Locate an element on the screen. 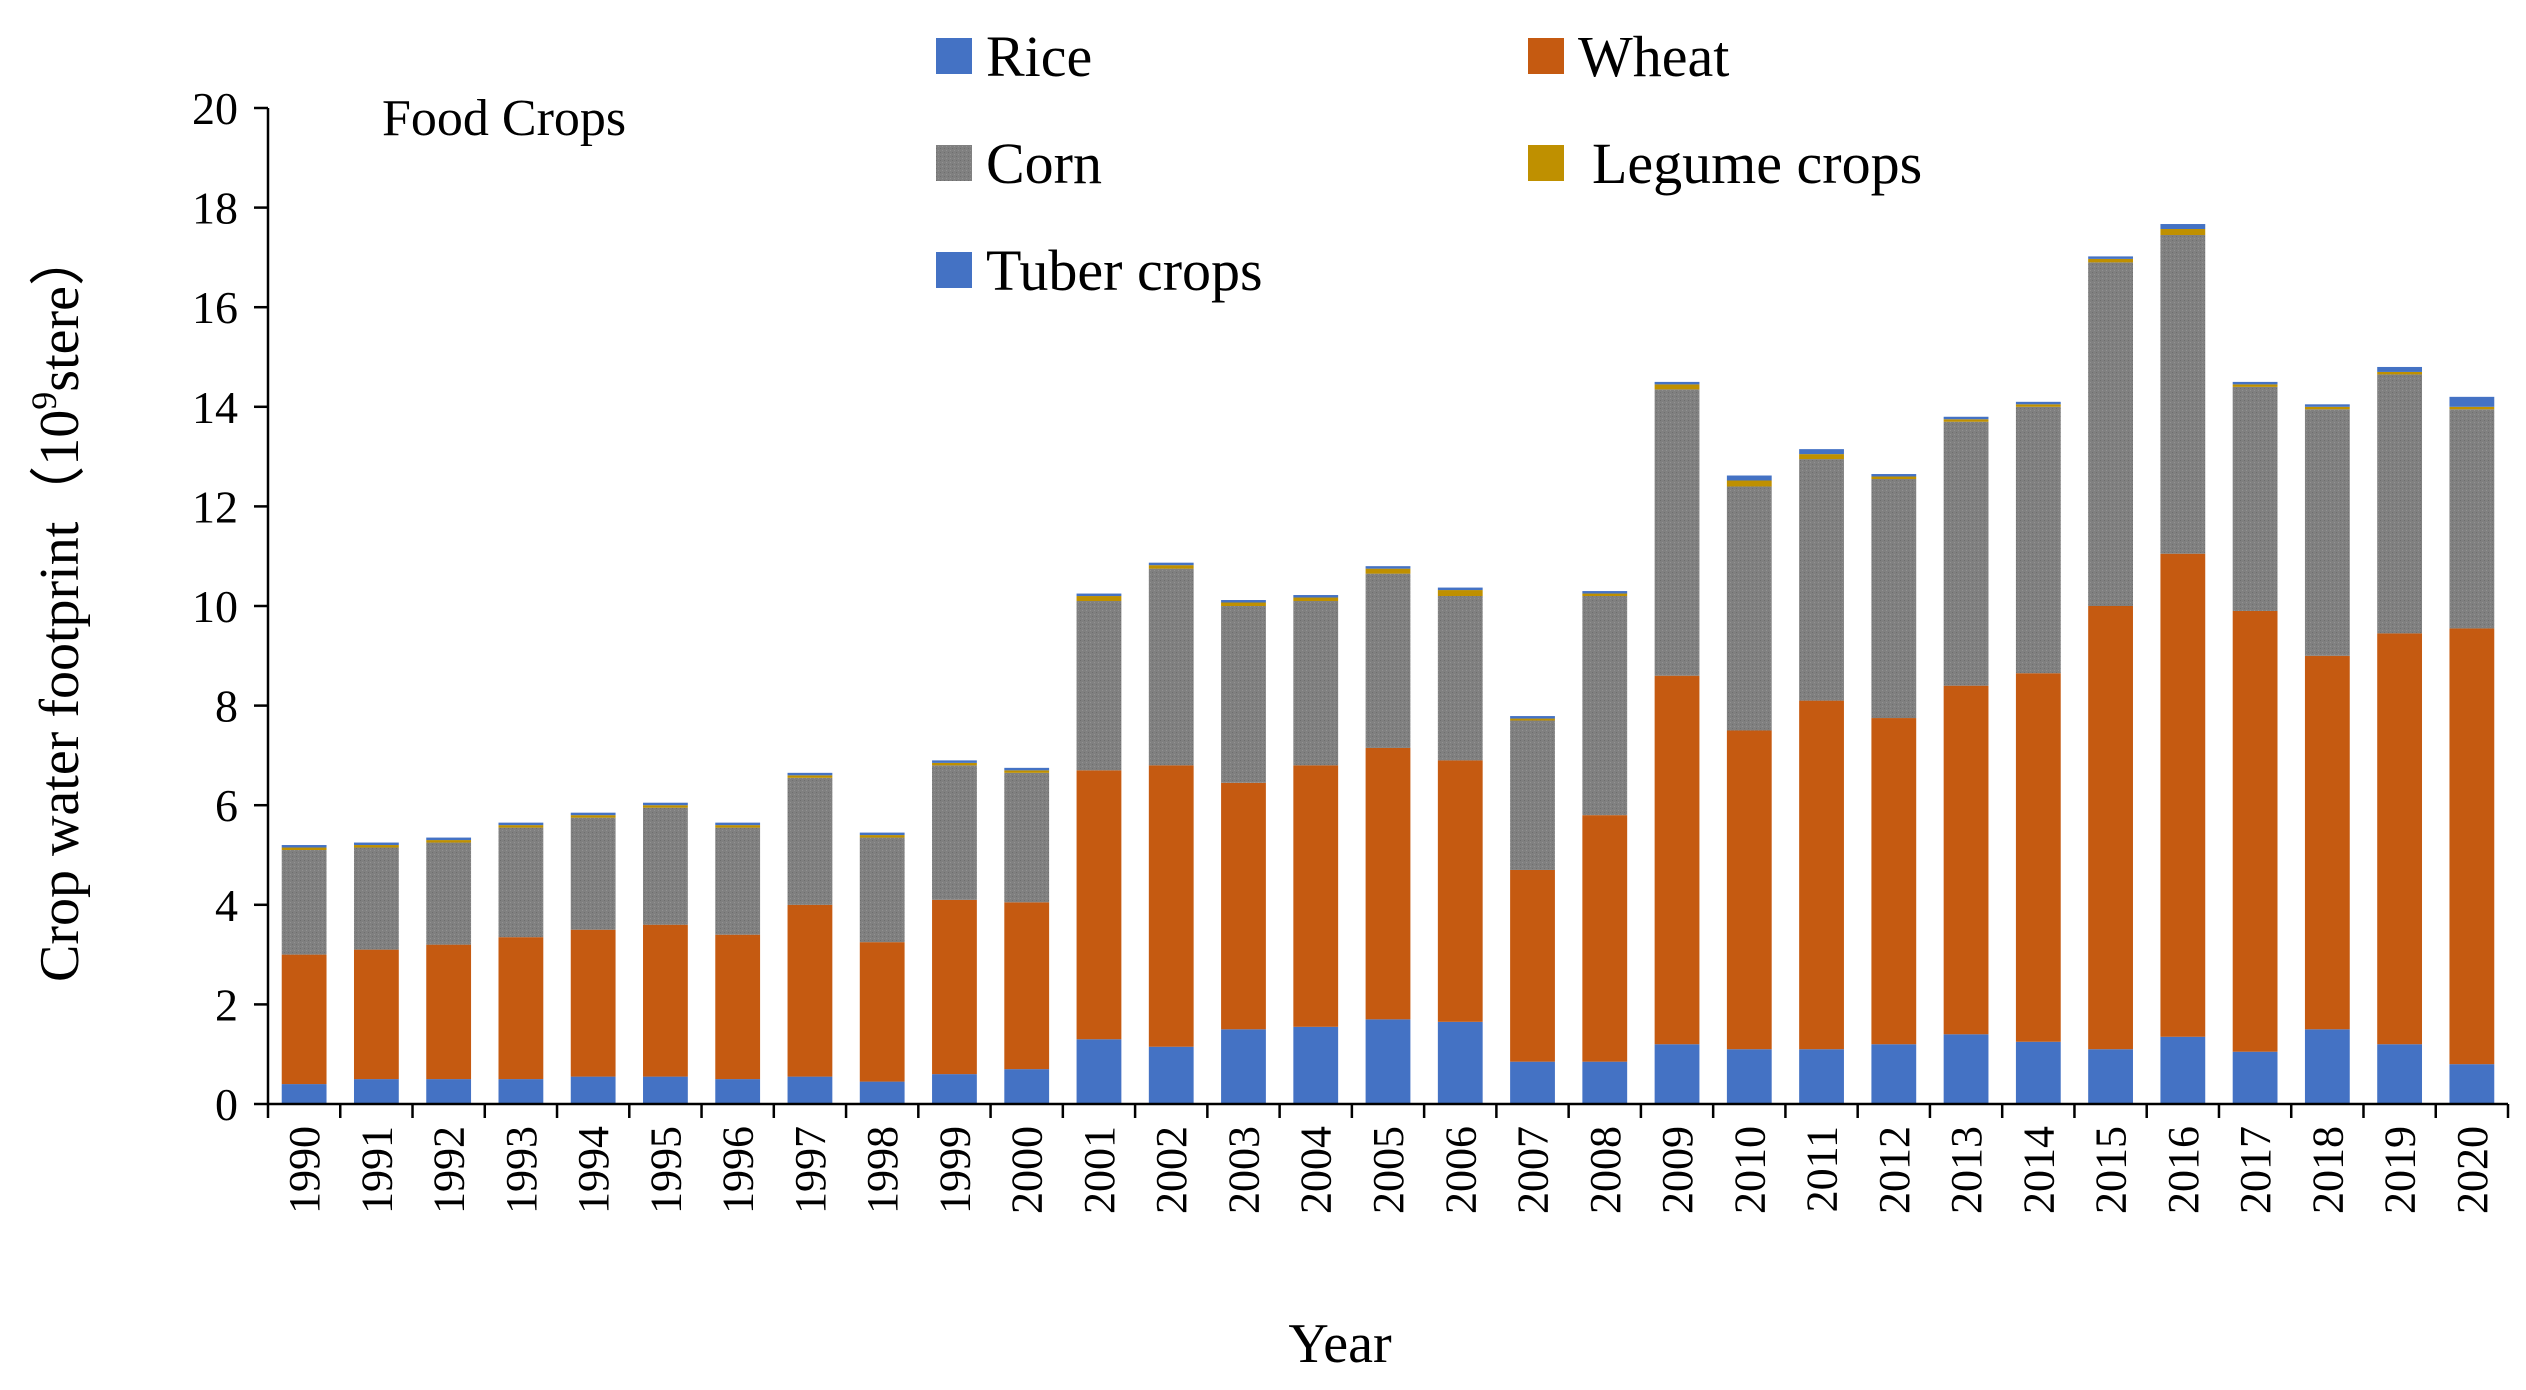 The height and width of the screenshot is (1390, 2526). bar-rice-2010 is located at coordinates (1749, 1076).